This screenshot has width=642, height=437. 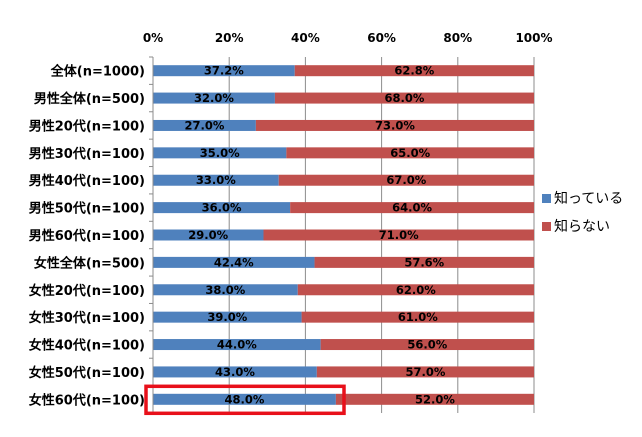 I want to click on data-label: 42.4%, so click(x=234, y=262).